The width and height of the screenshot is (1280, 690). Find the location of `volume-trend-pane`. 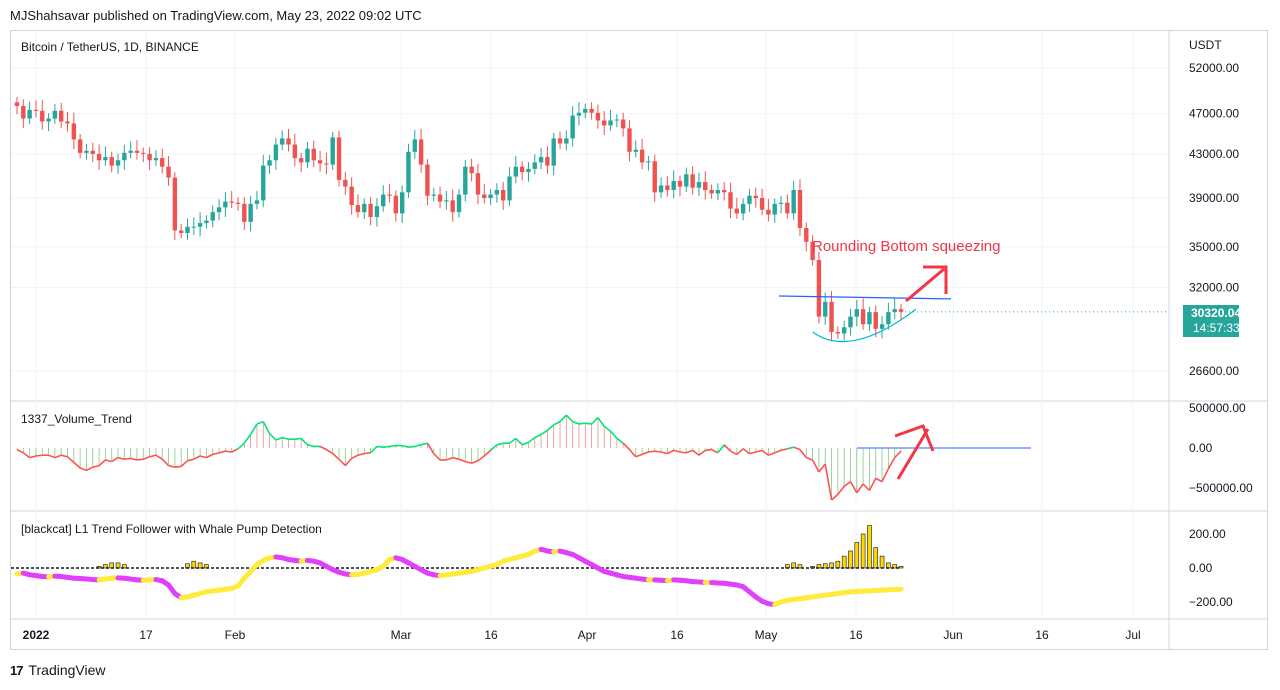

volume-trend-pane is located at coordinates (523, 457).